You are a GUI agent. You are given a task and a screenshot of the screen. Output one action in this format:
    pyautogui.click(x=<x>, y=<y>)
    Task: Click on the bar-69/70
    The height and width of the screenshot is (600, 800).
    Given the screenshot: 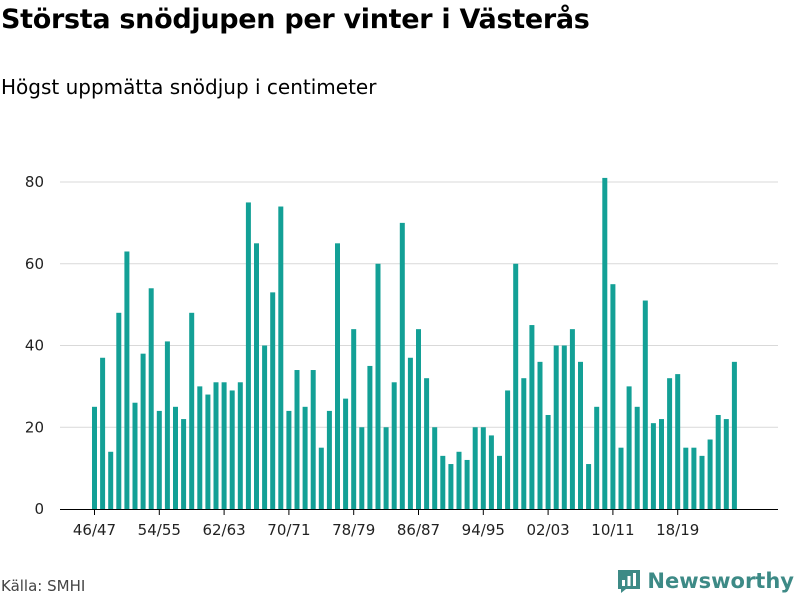 What is the action you would take?
    pyautogui.click(x=281, y=357)
    